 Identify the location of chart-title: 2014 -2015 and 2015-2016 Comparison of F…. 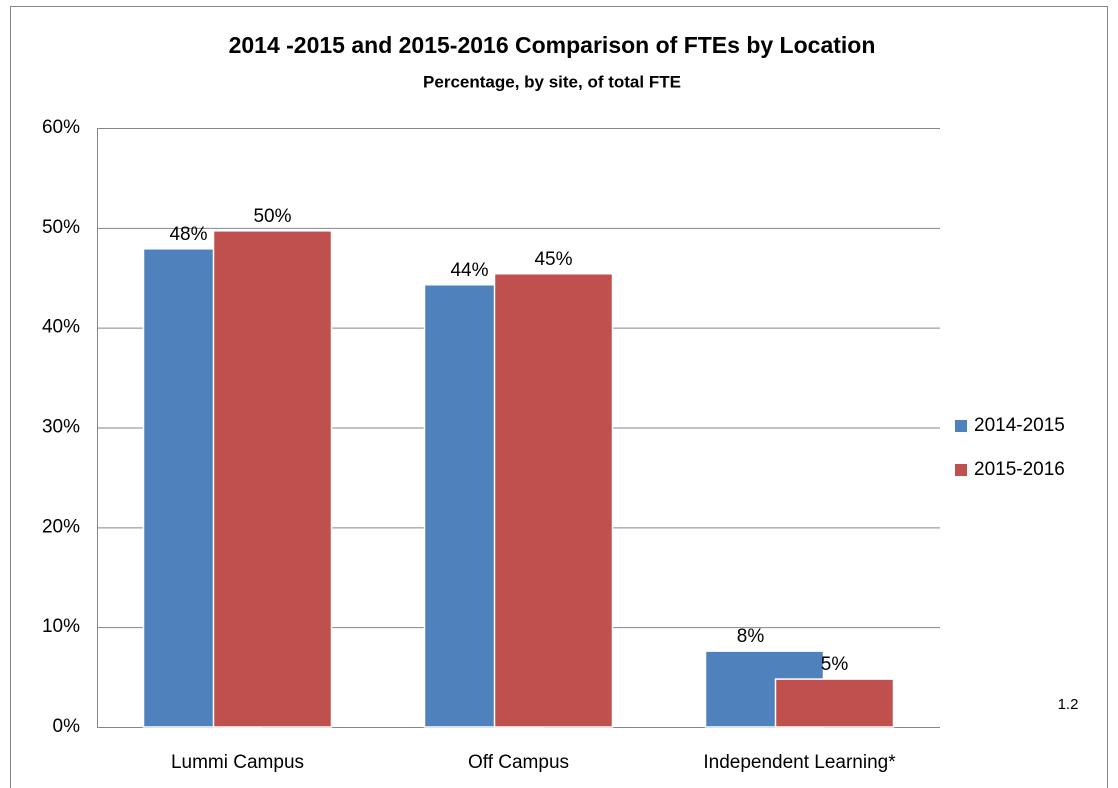
(552, 45).